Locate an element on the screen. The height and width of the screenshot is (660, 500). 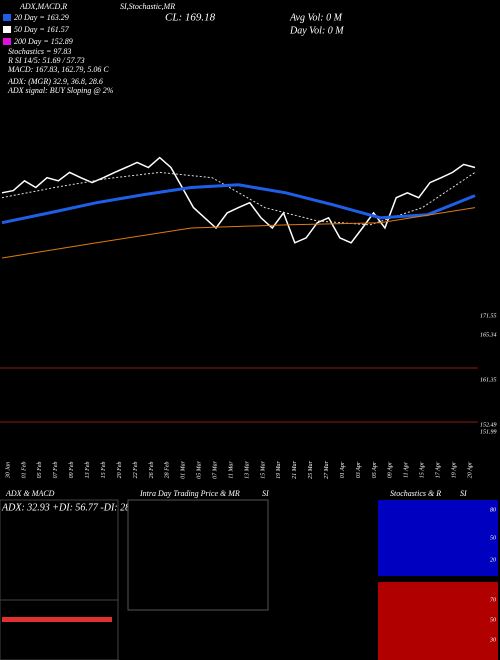
rsi-tick: 30 is located at coordinates (492, 640).